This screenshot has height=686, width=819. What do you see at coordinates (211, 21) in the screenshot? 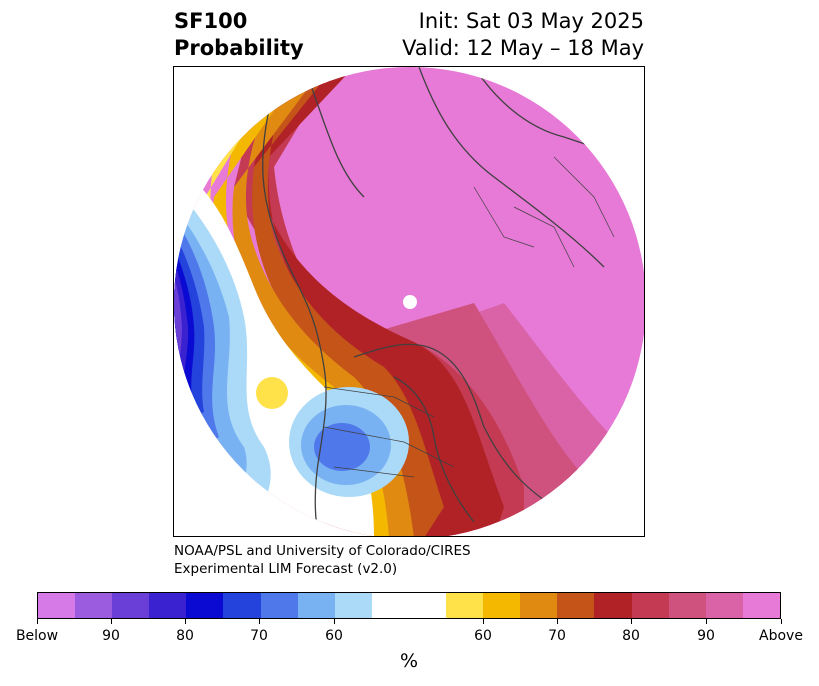
I see `variable-name: SF100` at bounding box center [211, 21].